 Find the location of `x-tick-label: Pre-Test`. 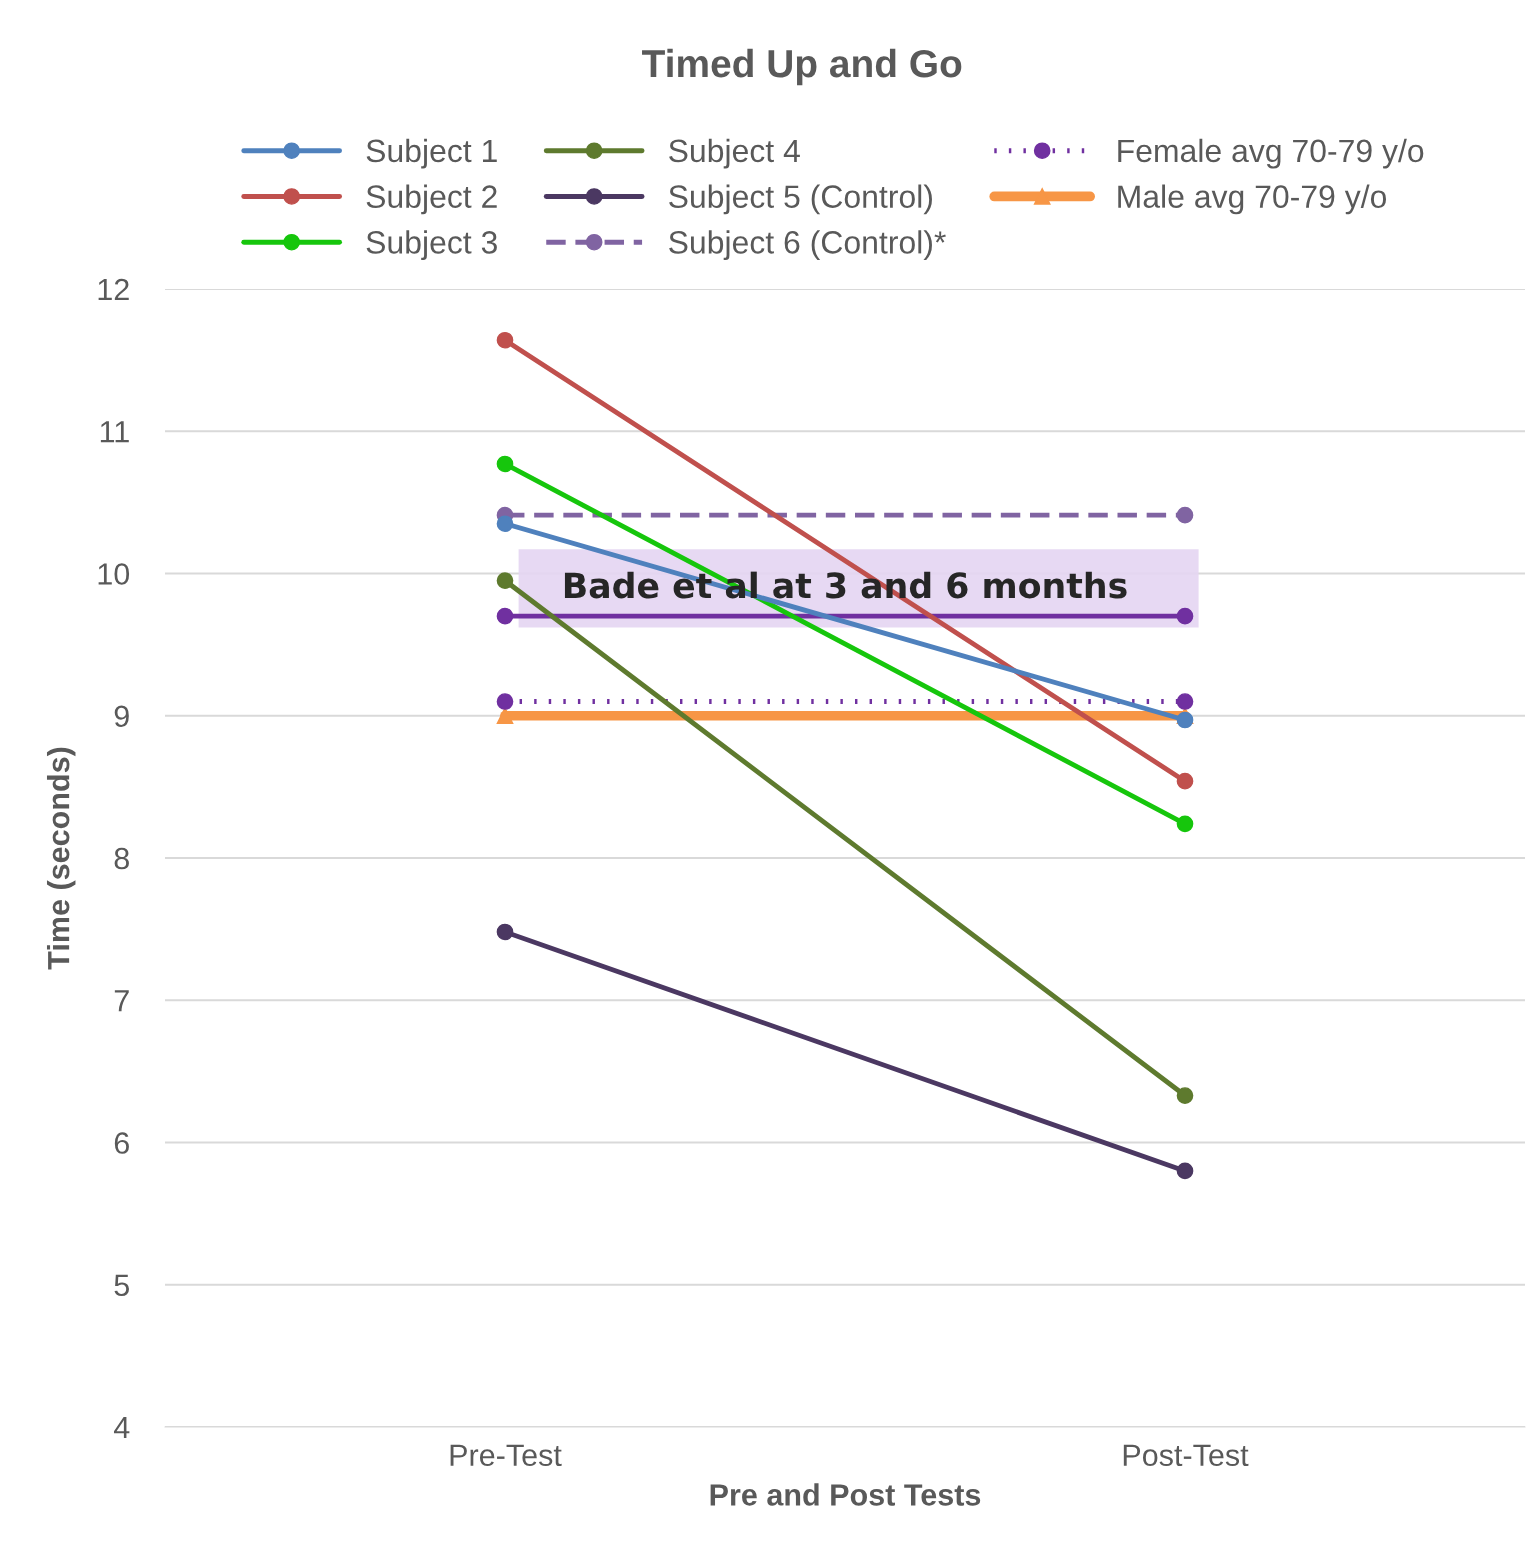

x-tick-label: Pre-Test is located at coordinates (506, 1455).